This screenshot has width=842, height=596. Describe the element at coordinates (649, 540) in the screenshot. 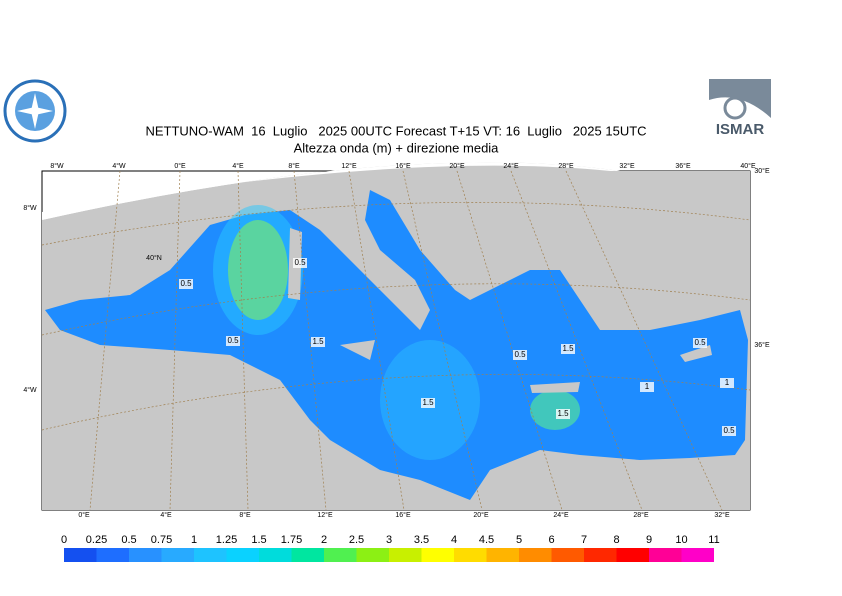

I see `legend-label: 9` at that location.